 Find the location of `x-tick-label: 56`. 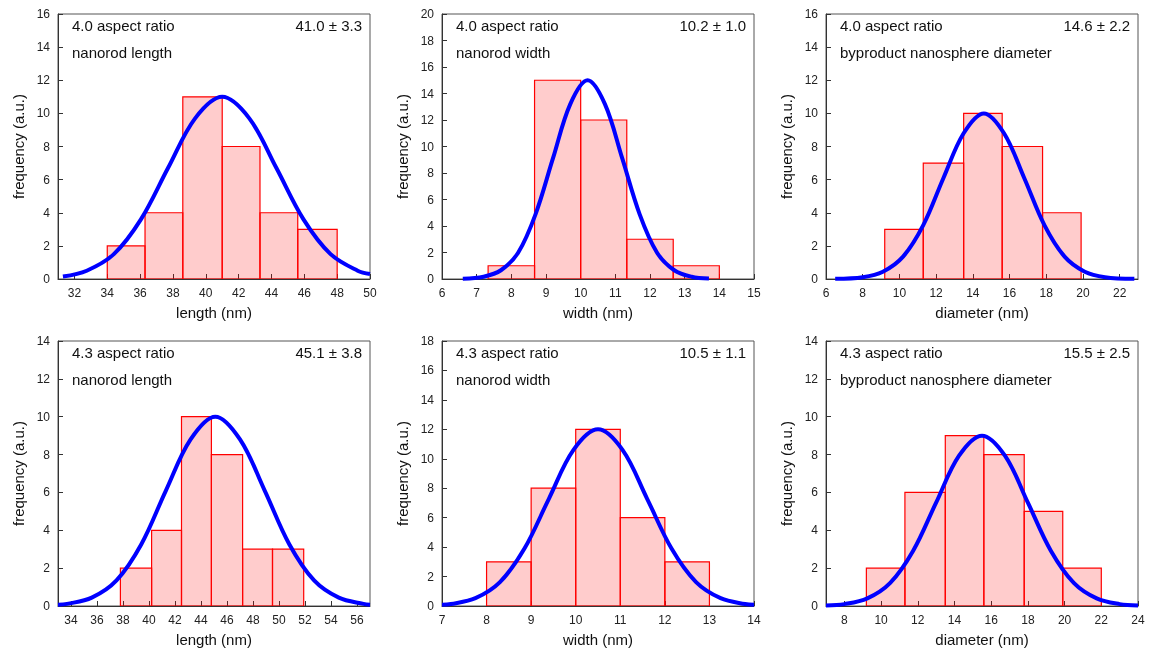

x-tick-label: 56 is located at coordinates (357, 620).